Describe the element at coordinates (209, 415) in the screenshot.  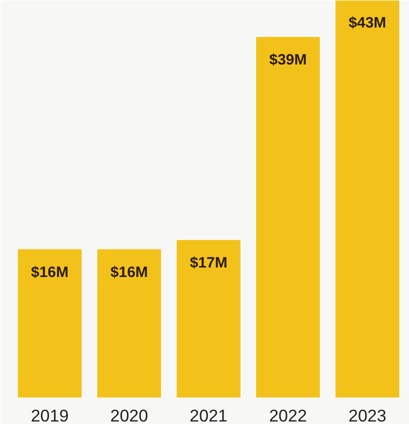
I see `x-tick-label: 2021` at that location.